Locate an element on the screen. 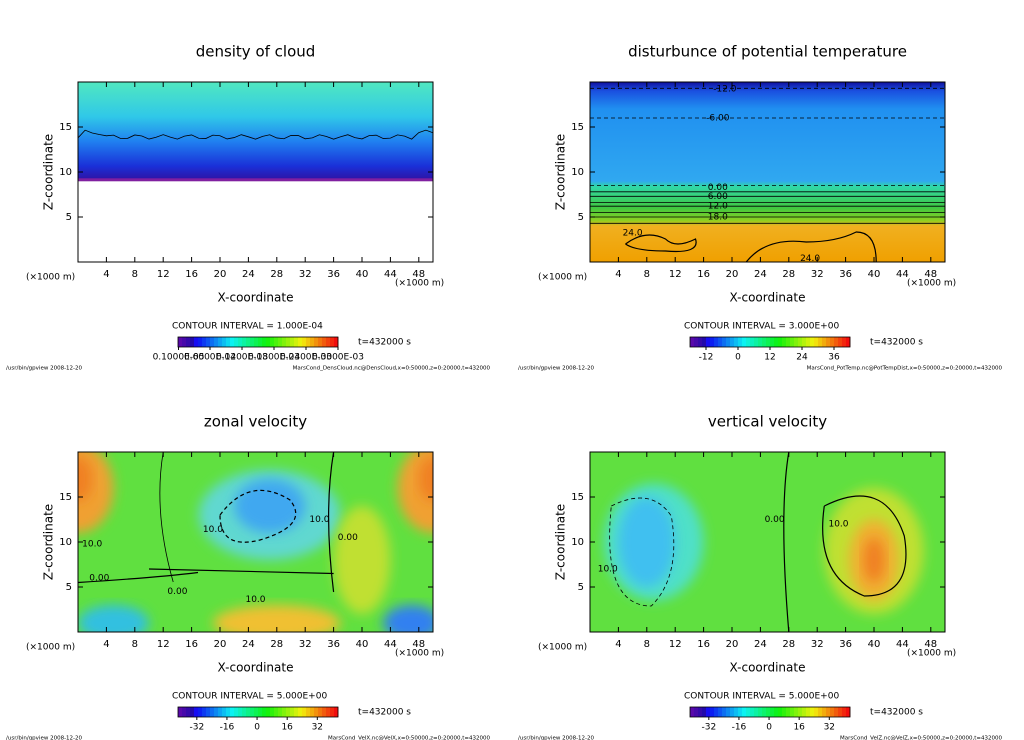  chart-title: zonal velocity is located at coordinates (255, 422).